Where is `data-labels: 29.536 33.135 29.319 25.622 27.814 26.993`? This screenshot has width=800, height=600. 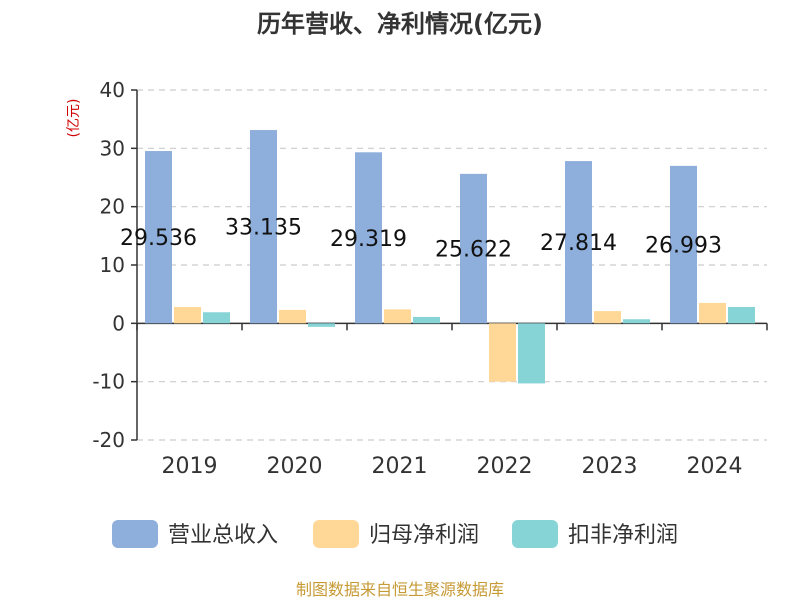
data-labels: 29.536 33.135 29.319 25.622 27.814 26.993 is located at coordinates (421, 239).